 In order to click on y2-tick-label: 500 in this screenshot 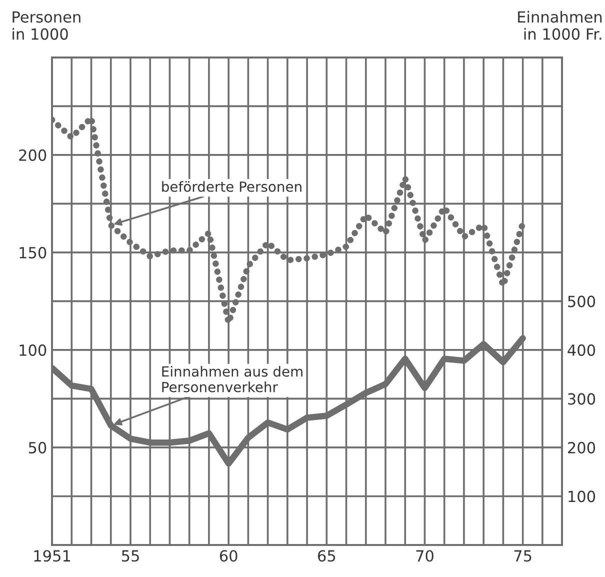, I will do `click(582, 302)`.